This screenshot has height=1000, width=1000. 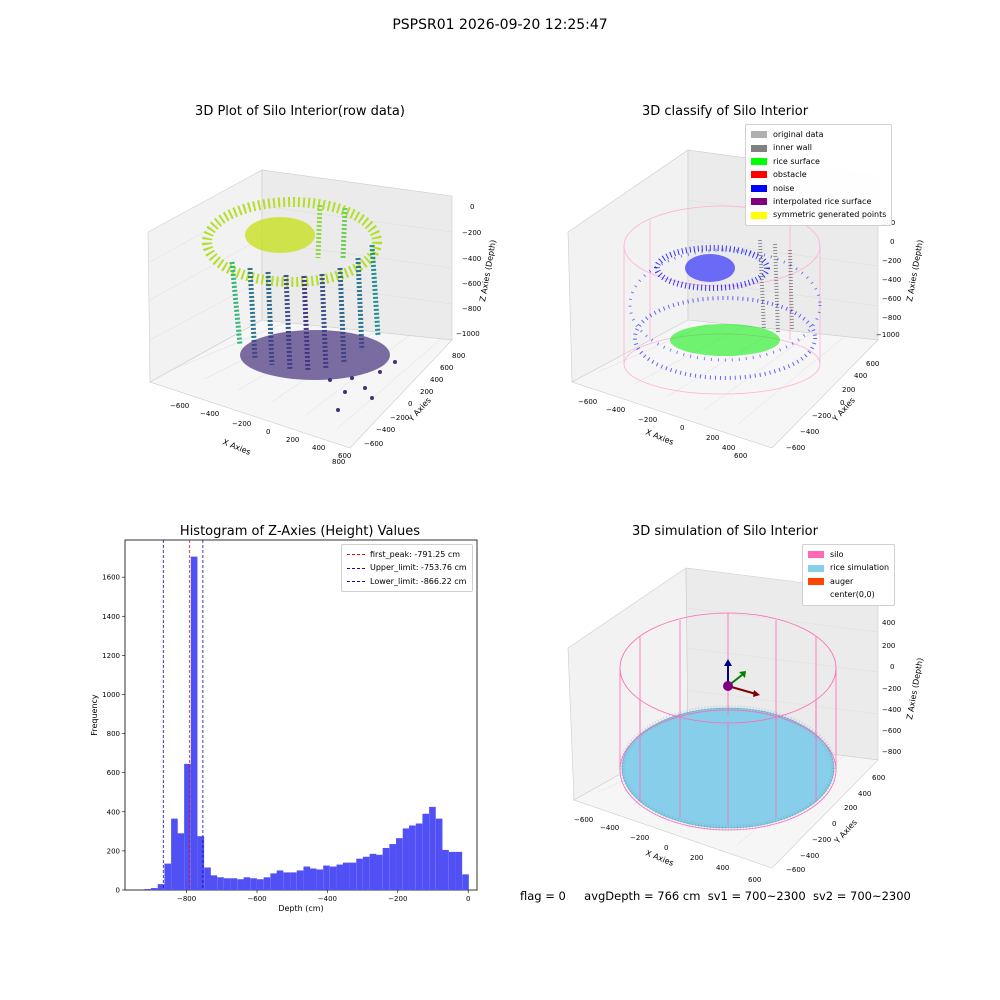 I want to click on raw-plot-title: 3D Plot of Silo Interior(row data), so click(x=300, y=111).